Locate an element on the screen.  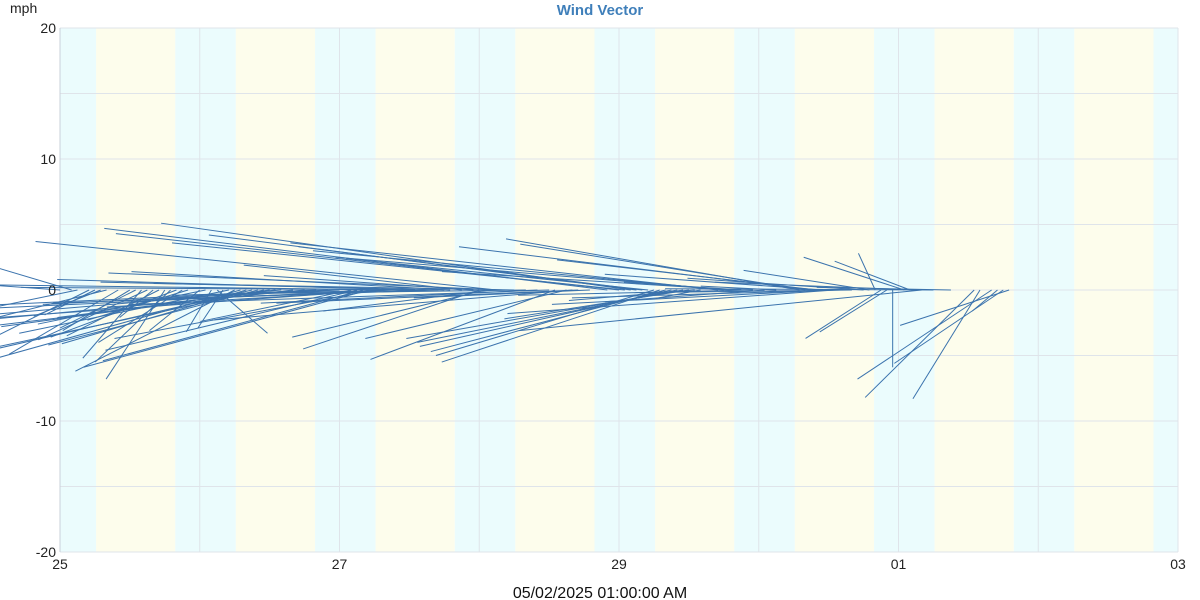
y-tick-label: -20 is located at coordinates (46, 552).